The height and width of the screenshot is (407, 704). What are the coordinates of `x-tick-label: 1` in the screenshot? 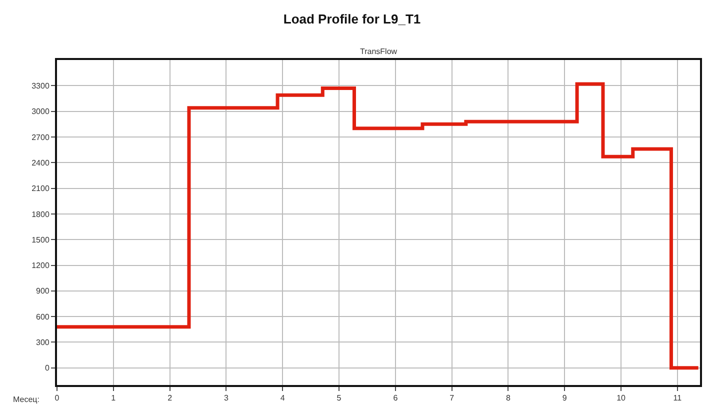 It's located at (113, 398).